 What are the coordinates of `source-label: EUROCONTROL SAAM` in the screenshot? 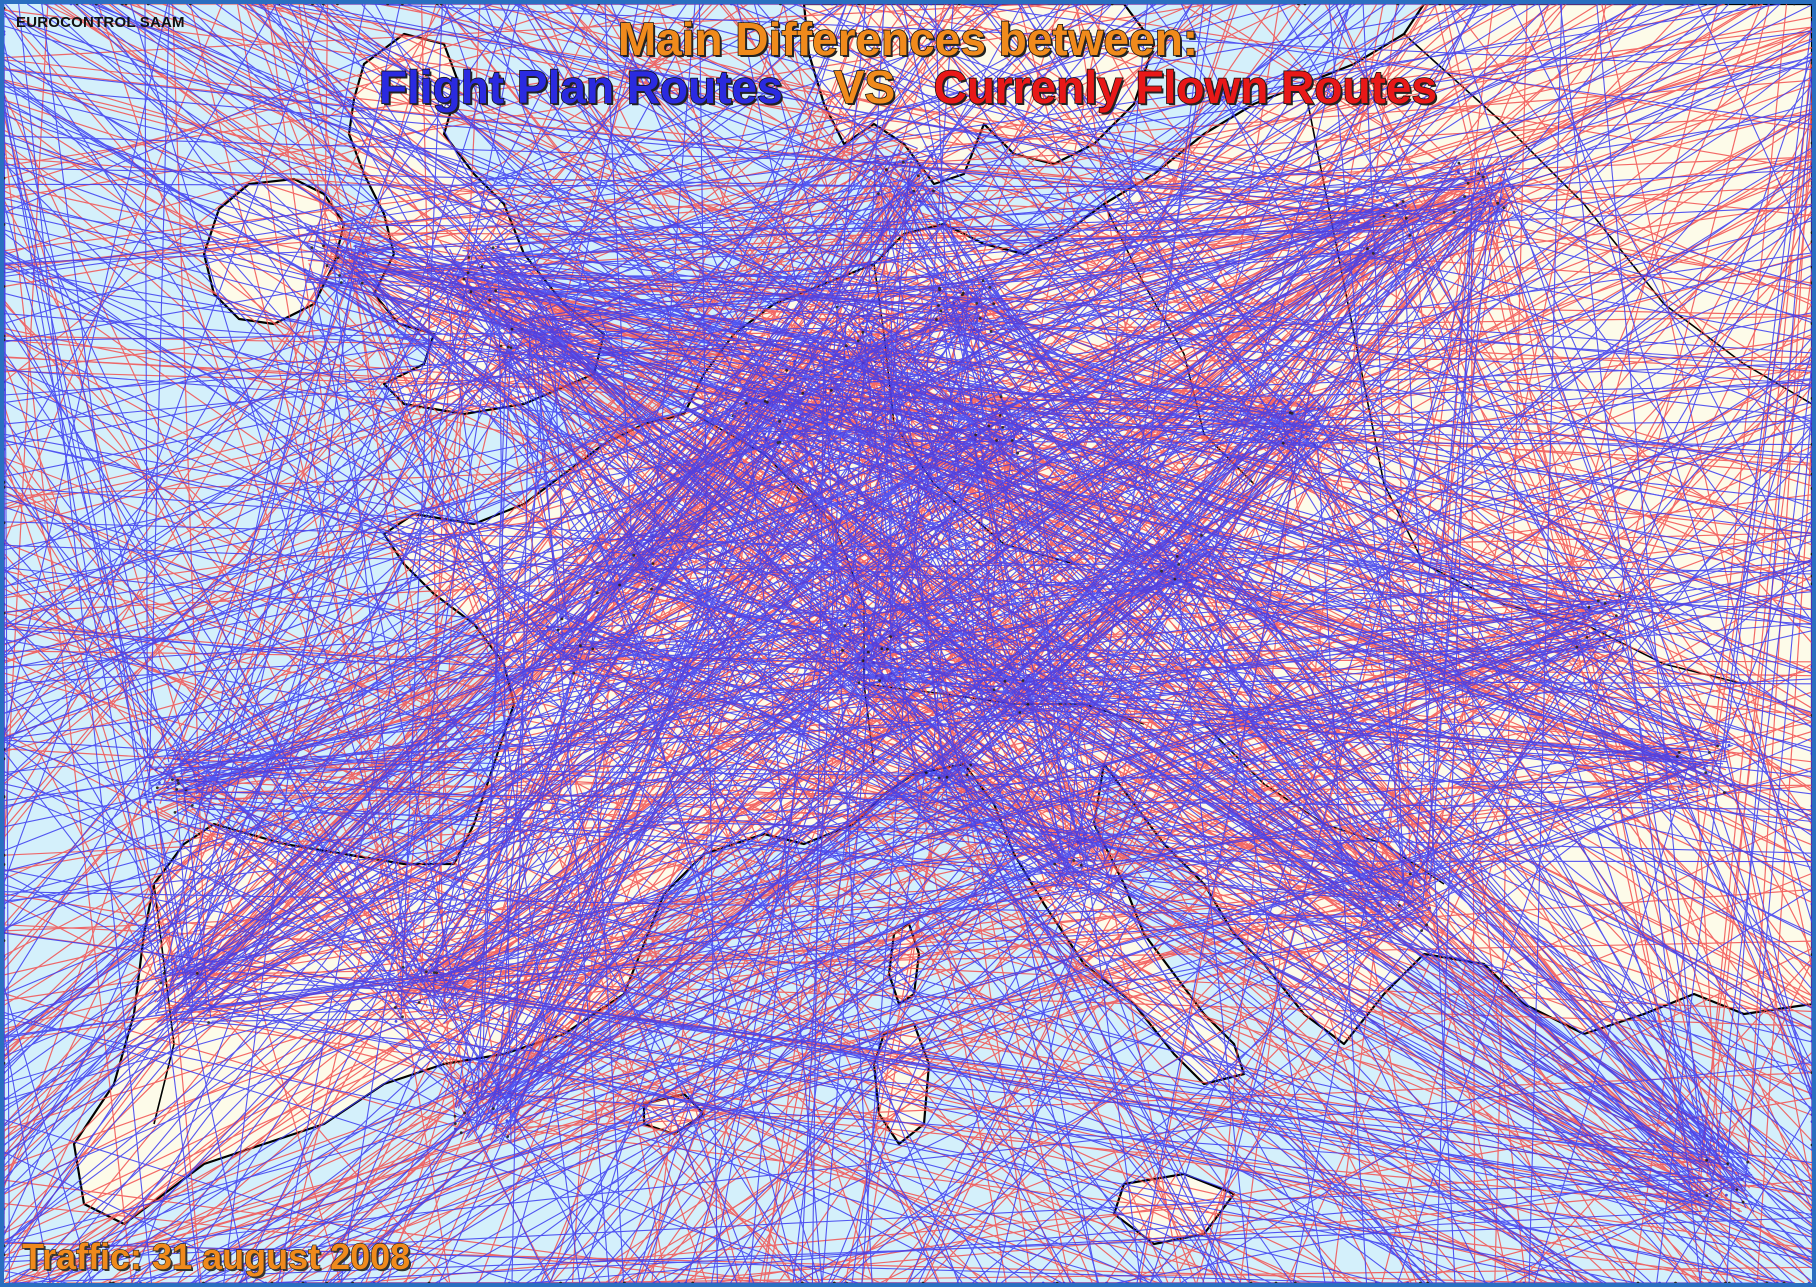 It's located at (100, 22).